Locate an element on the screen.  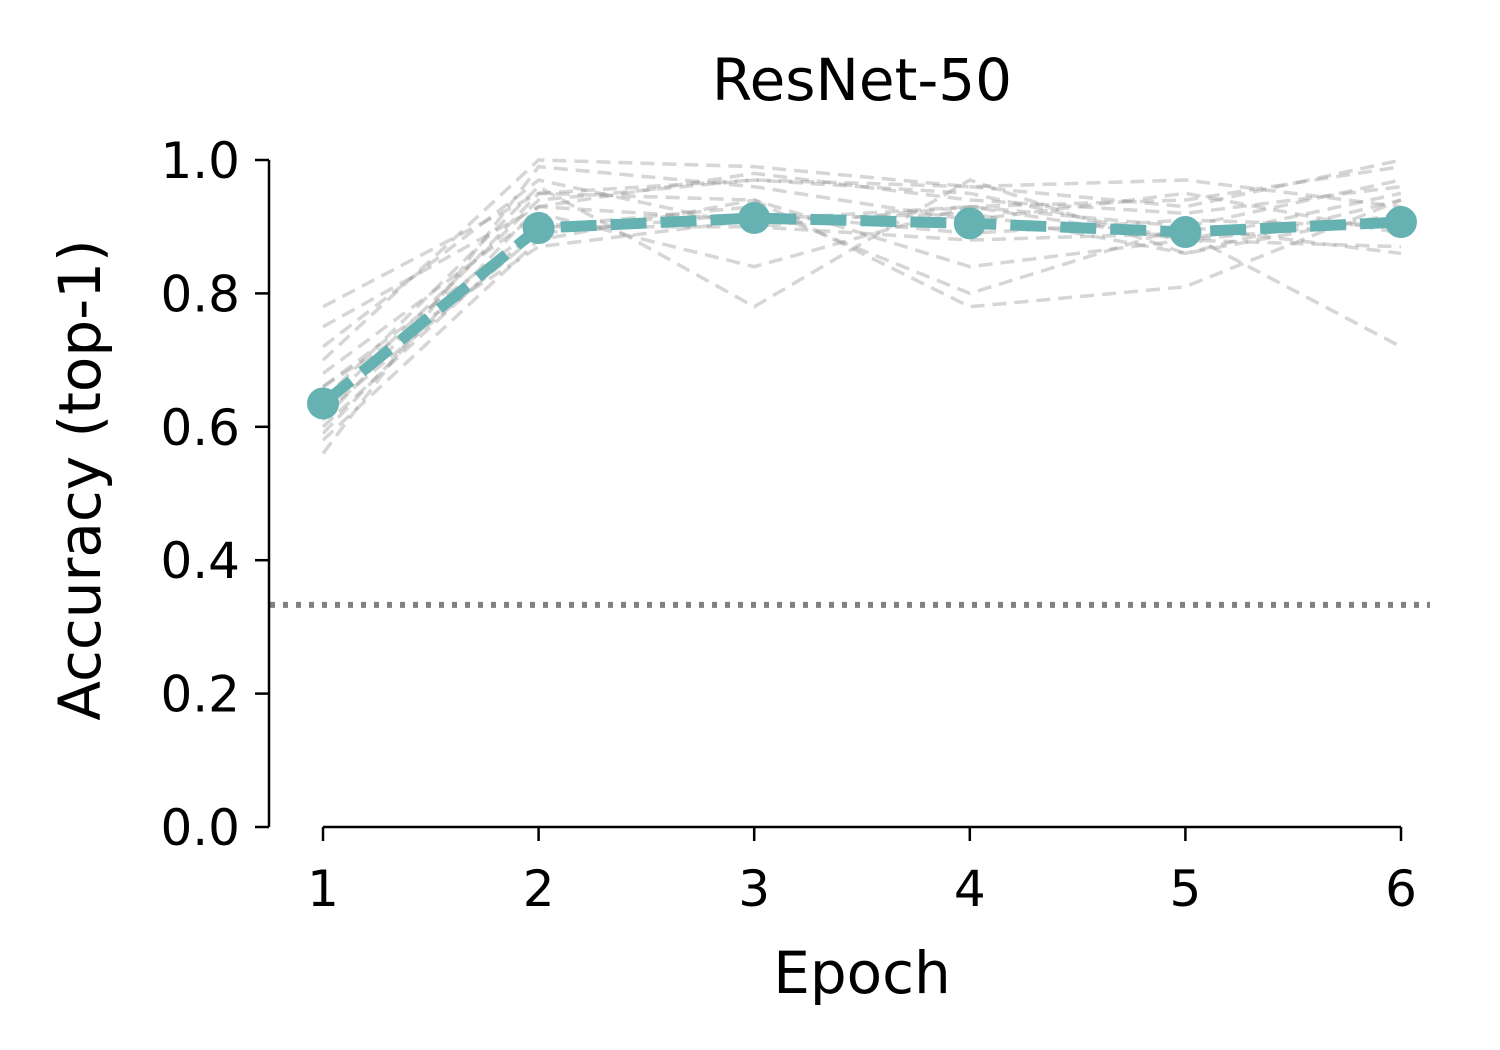
y-axis-title: Accuracy (top-1) is located at coordinates (80, 479).